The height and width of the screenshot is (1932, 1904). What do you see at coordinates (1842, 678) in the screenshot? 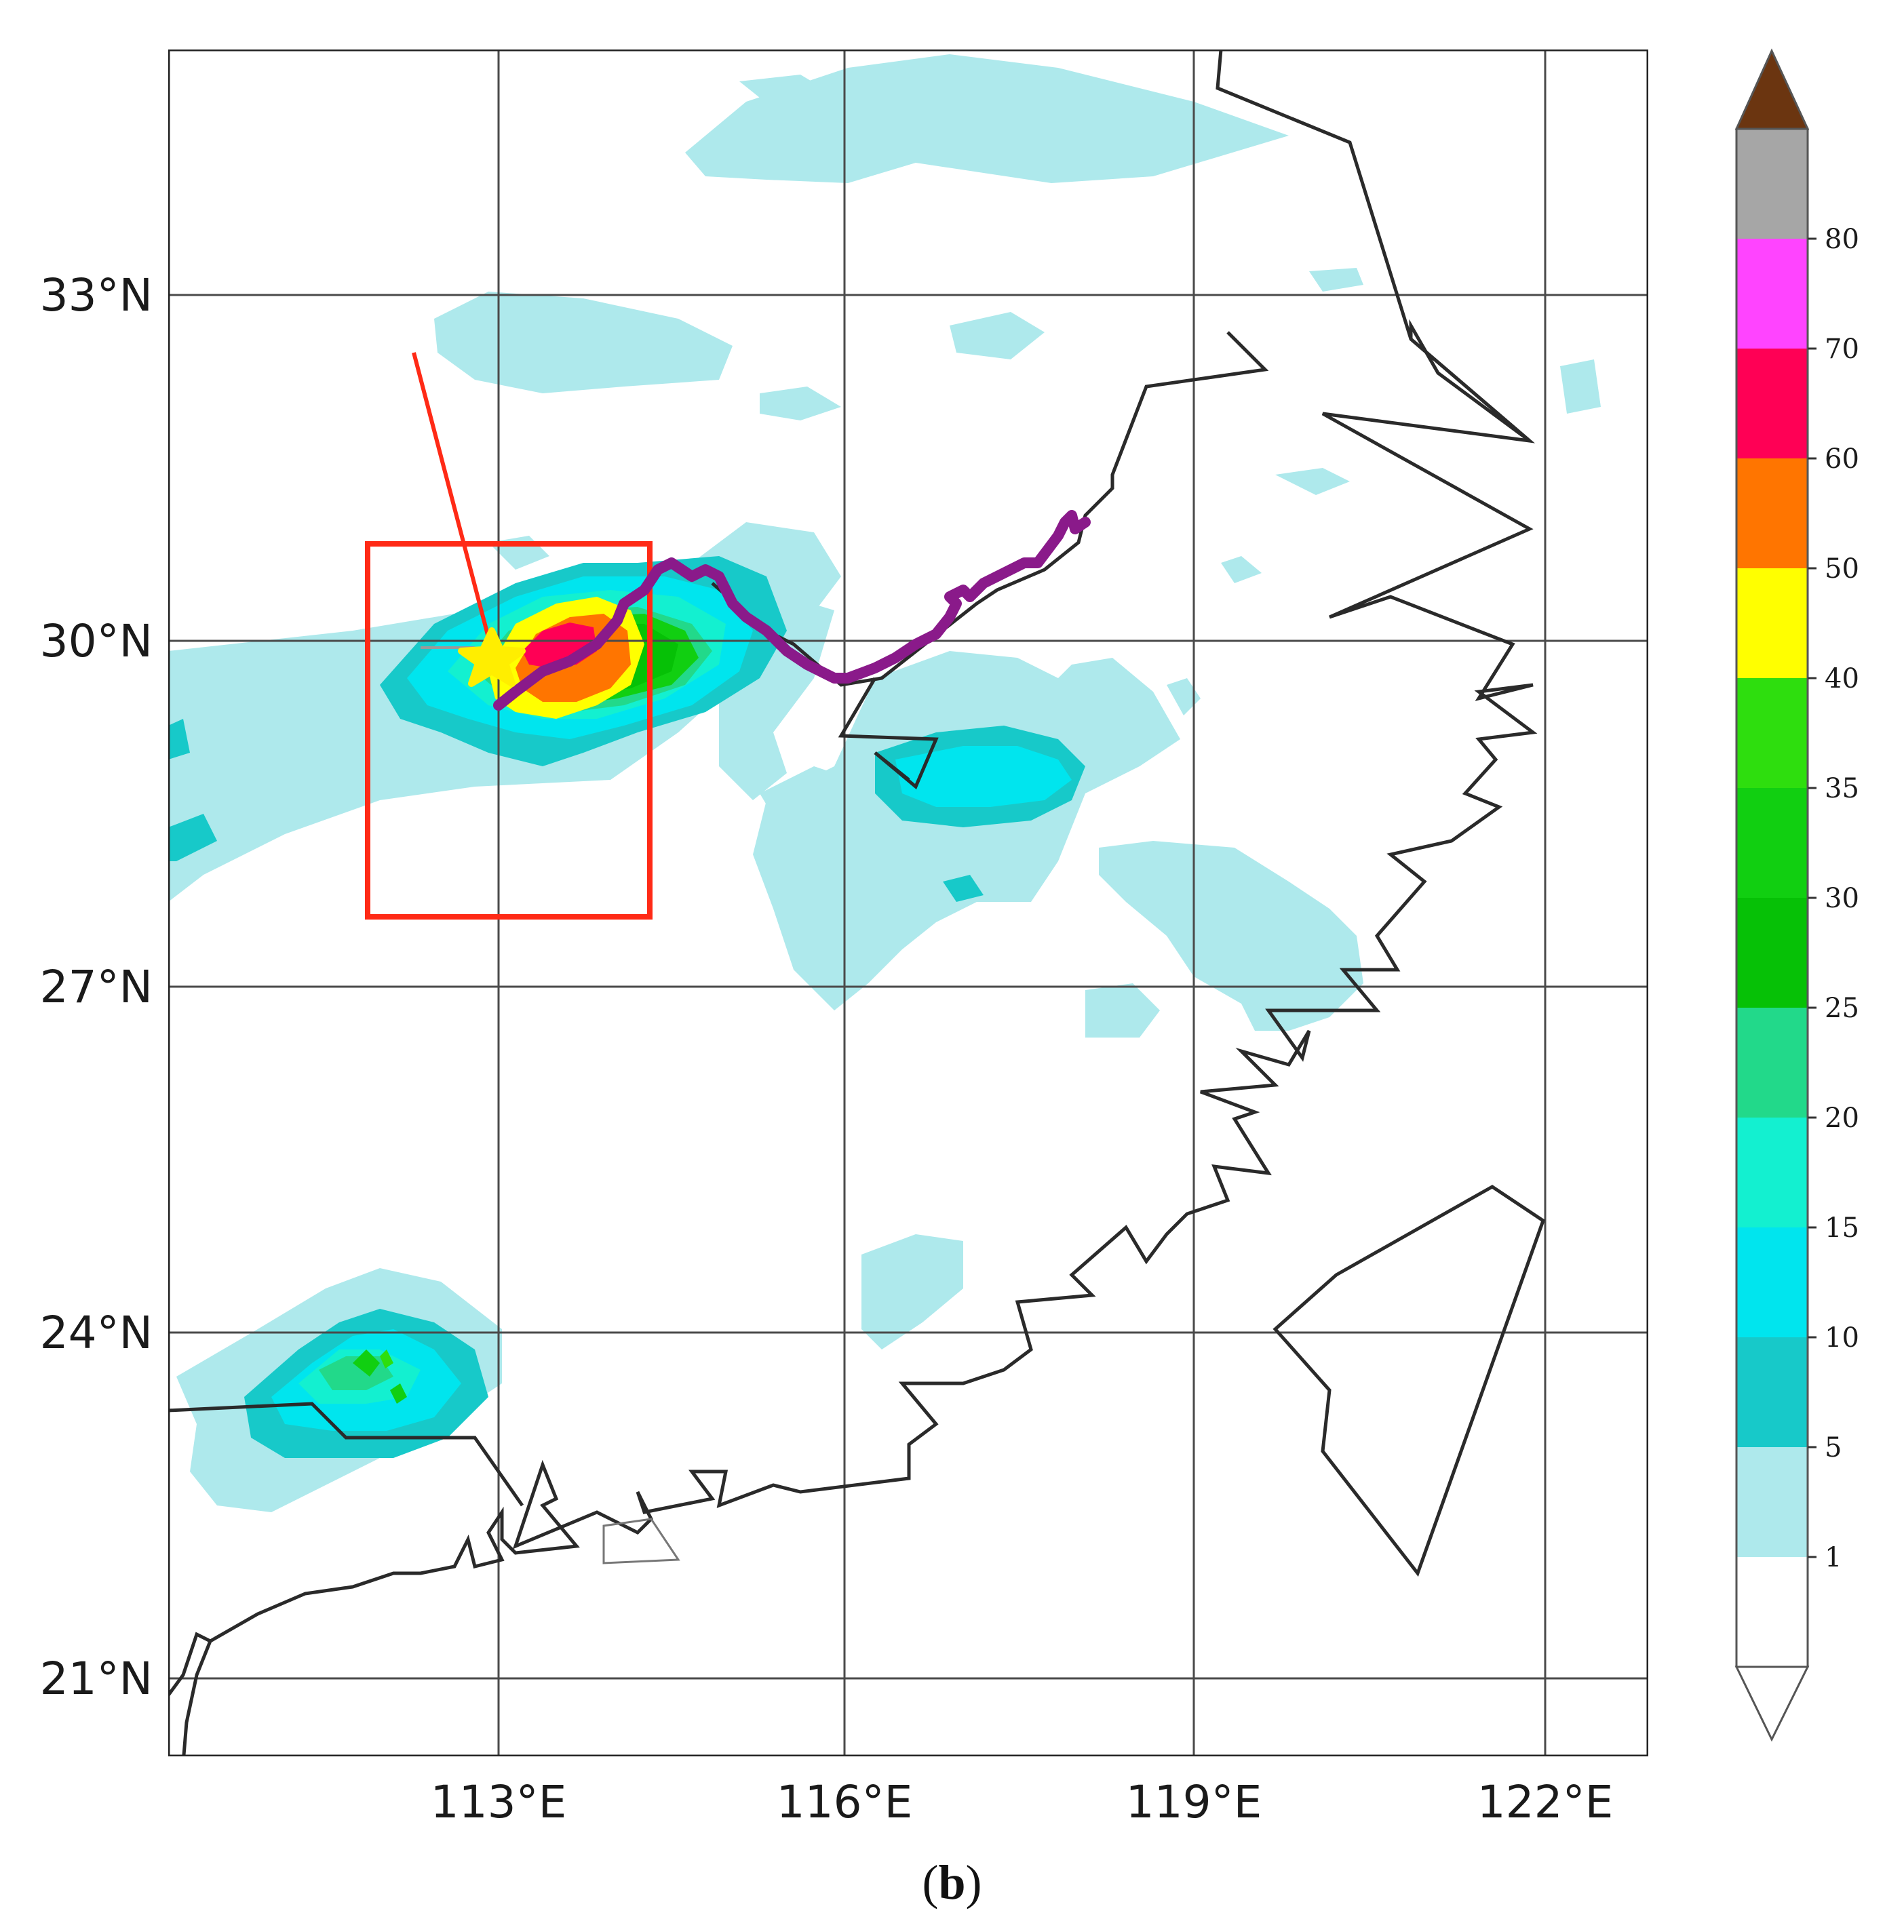
I see `colorbar-label: 40` at bounding box center [1842, 678].